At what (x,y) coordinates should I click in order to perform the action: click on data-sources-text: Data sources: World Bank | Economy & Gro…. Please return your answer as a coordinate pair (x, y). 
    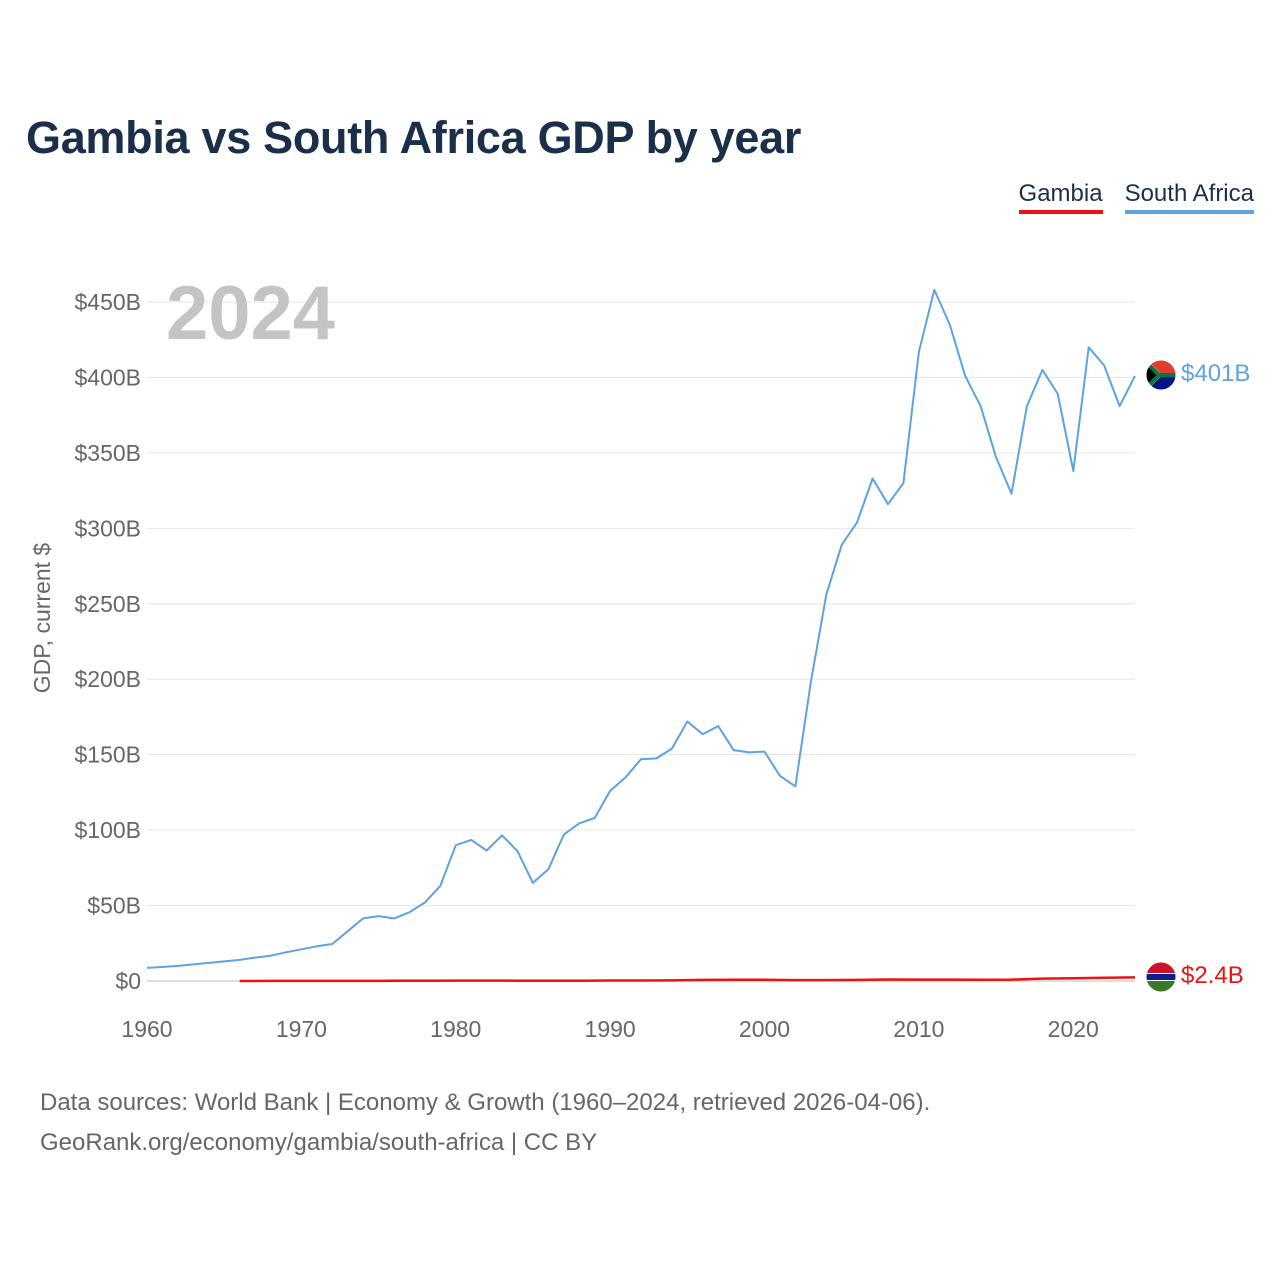
    Looking at the image, I should click on (485, 1102).